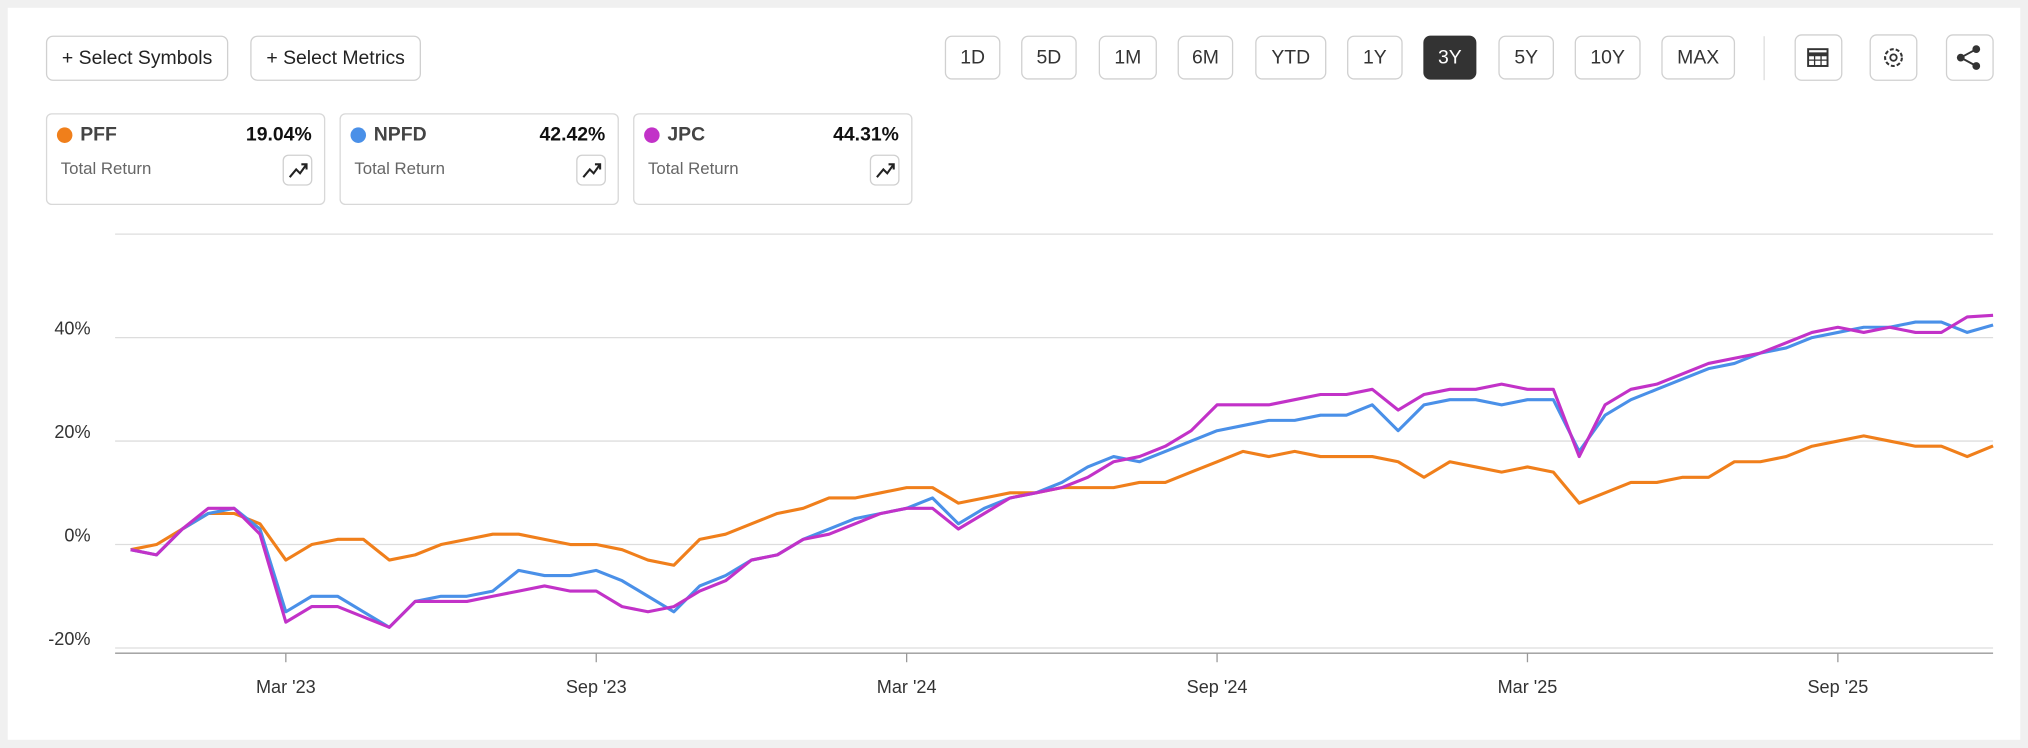  I want to click on x-tick-label: Sep '23, so click(596, 687).